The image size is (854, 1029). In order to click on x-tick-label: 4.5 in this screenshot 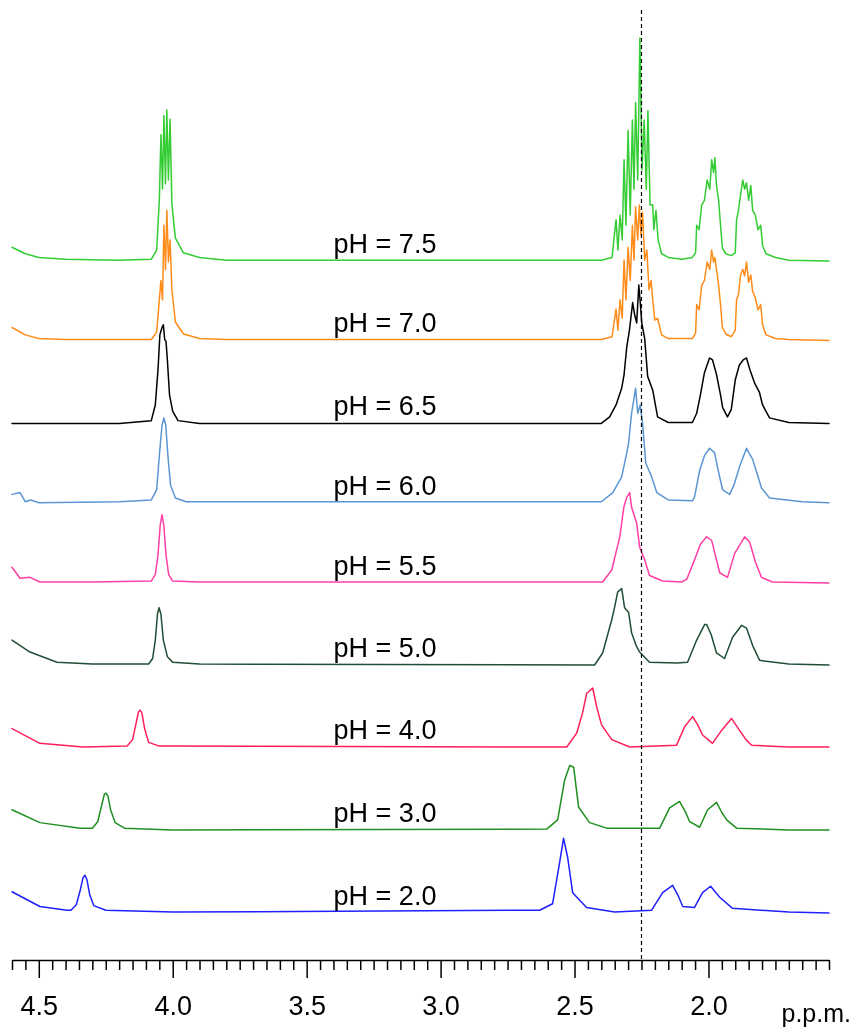, I will do `click(39, 1006)`.